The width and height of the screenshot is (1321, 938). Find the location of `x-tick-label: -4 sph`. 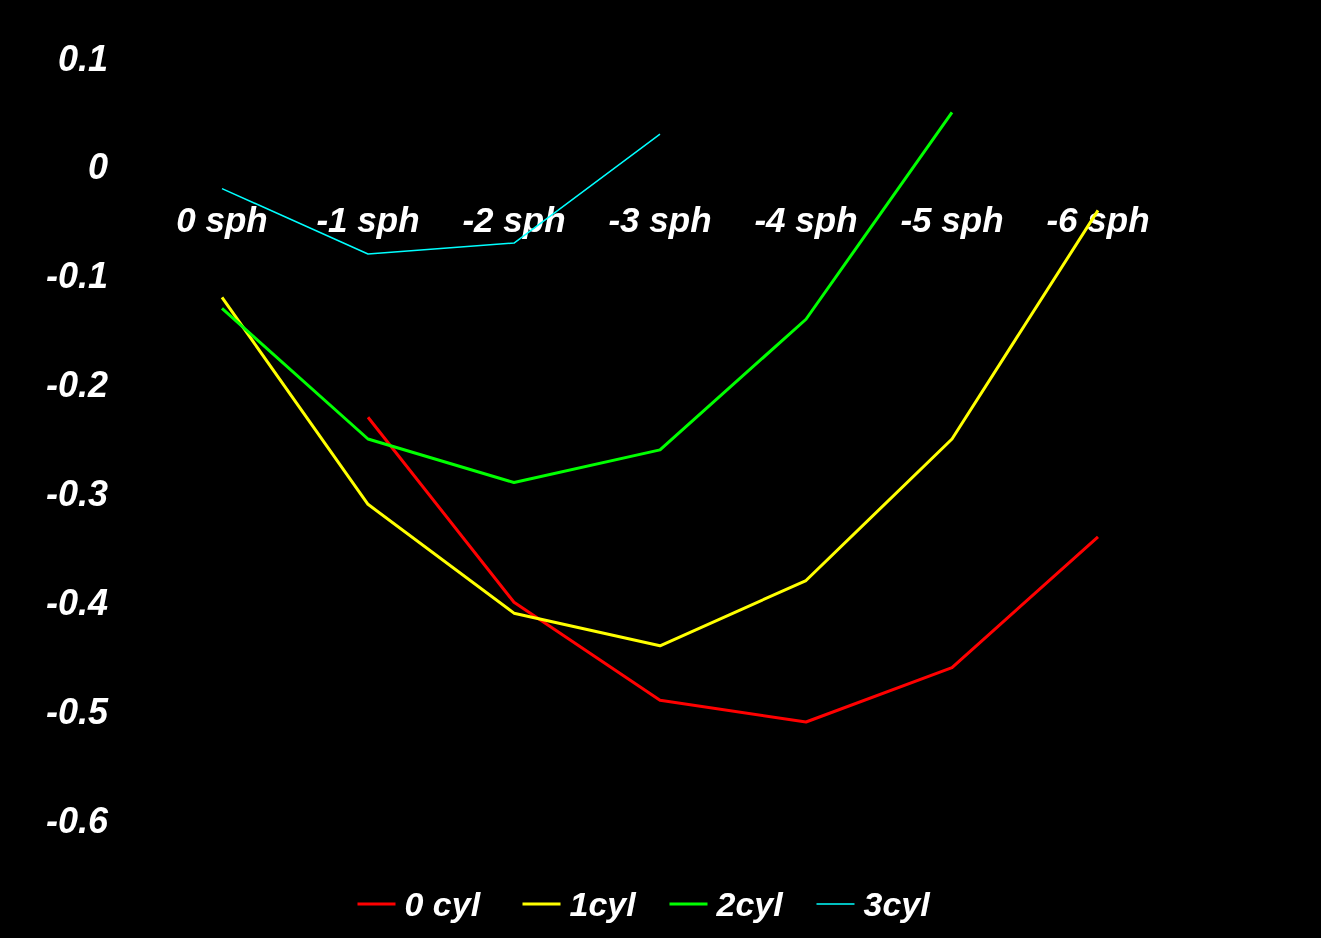

x-tick-label: -4 sph is located at coordinates (806, 219).